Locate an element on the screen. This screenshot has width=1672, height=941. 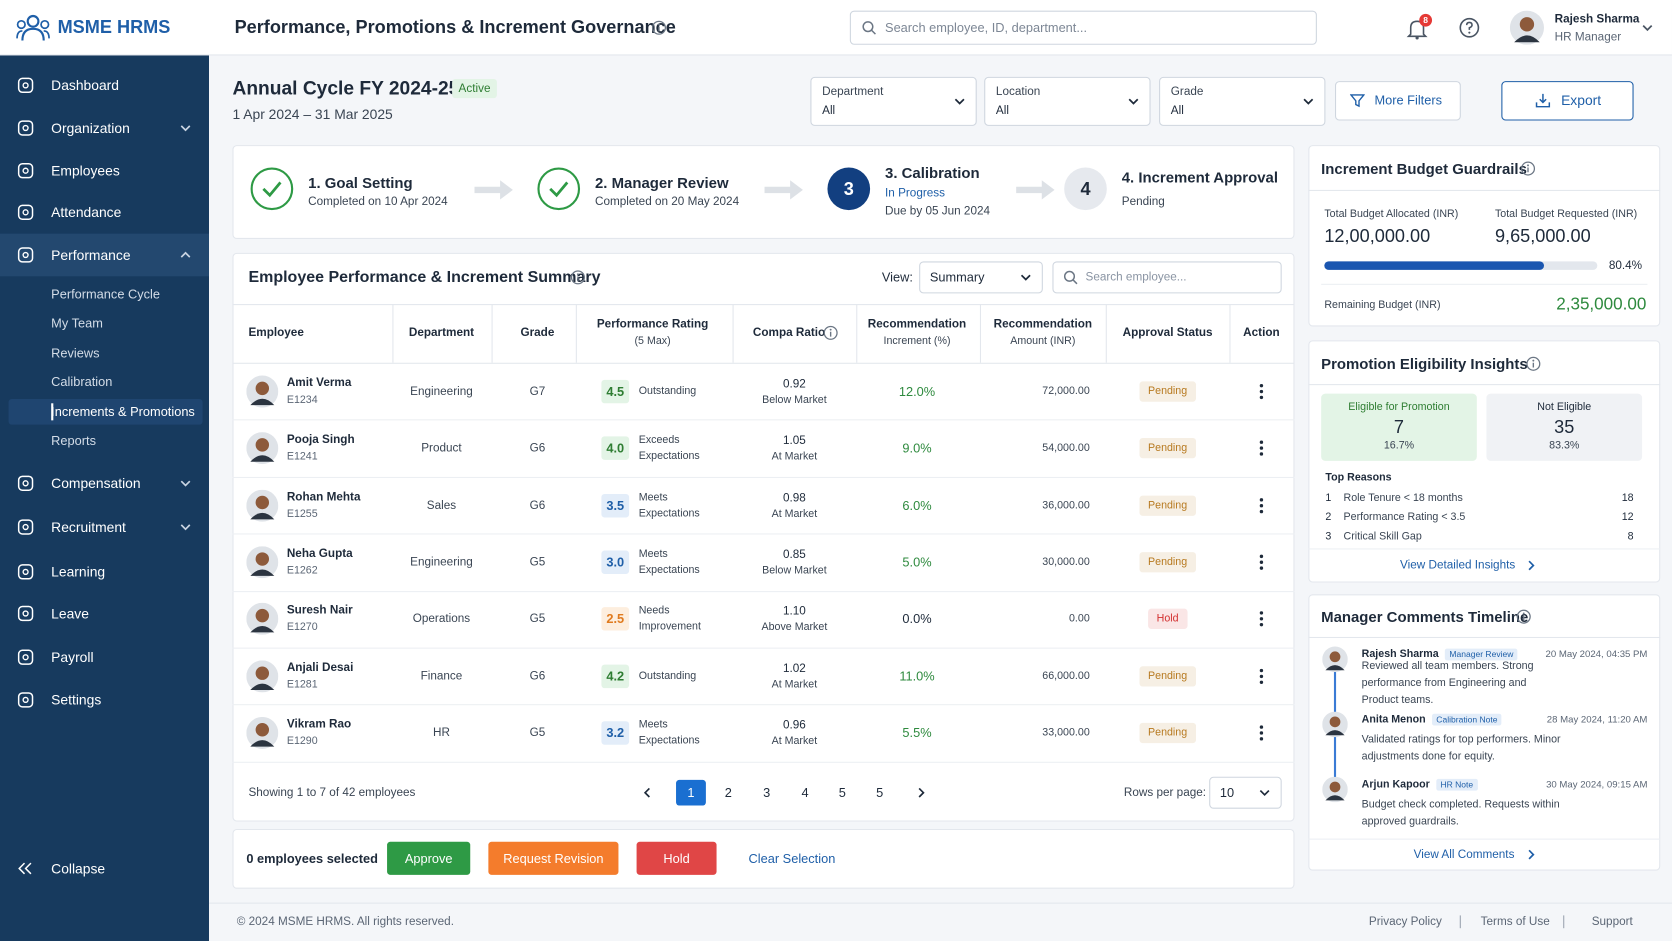
step-arrow is located at coordinates (783, 189).